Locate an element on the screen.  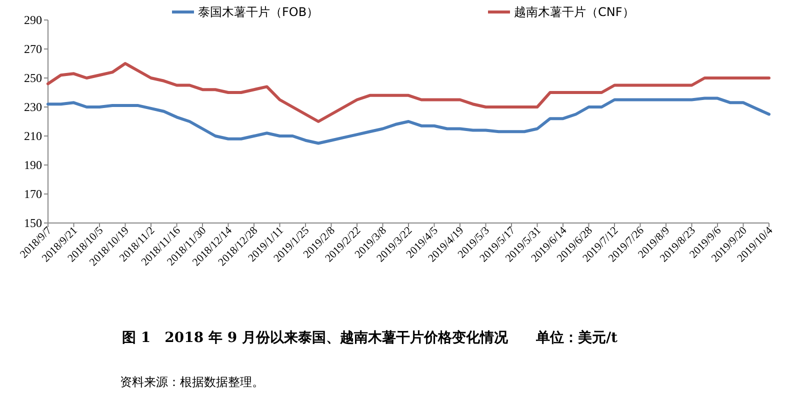
text: 图 1 2018 年 9 月份以来泰国、越南木薯干片价格变化情况 单位：美元/t is located at coordinates (370, 337).